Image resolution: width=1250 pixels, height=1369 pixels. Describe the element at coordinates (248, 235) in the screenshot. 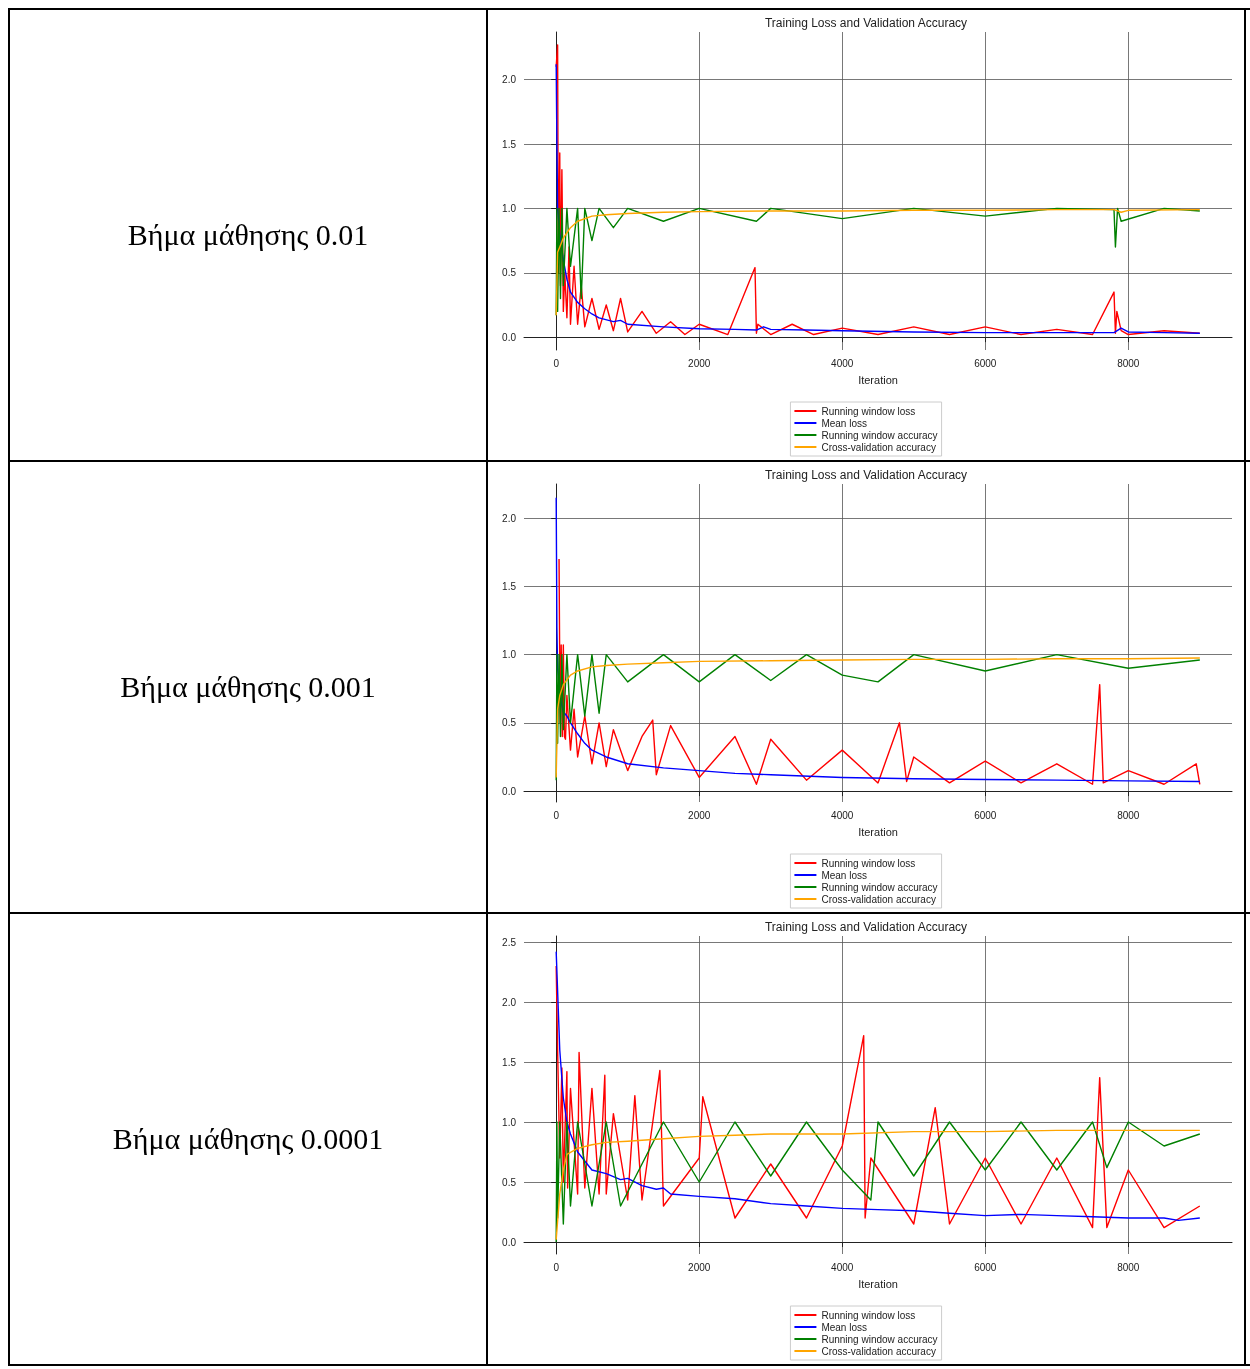

I see `text: Βήμα μάθησης 0.01` at that location.